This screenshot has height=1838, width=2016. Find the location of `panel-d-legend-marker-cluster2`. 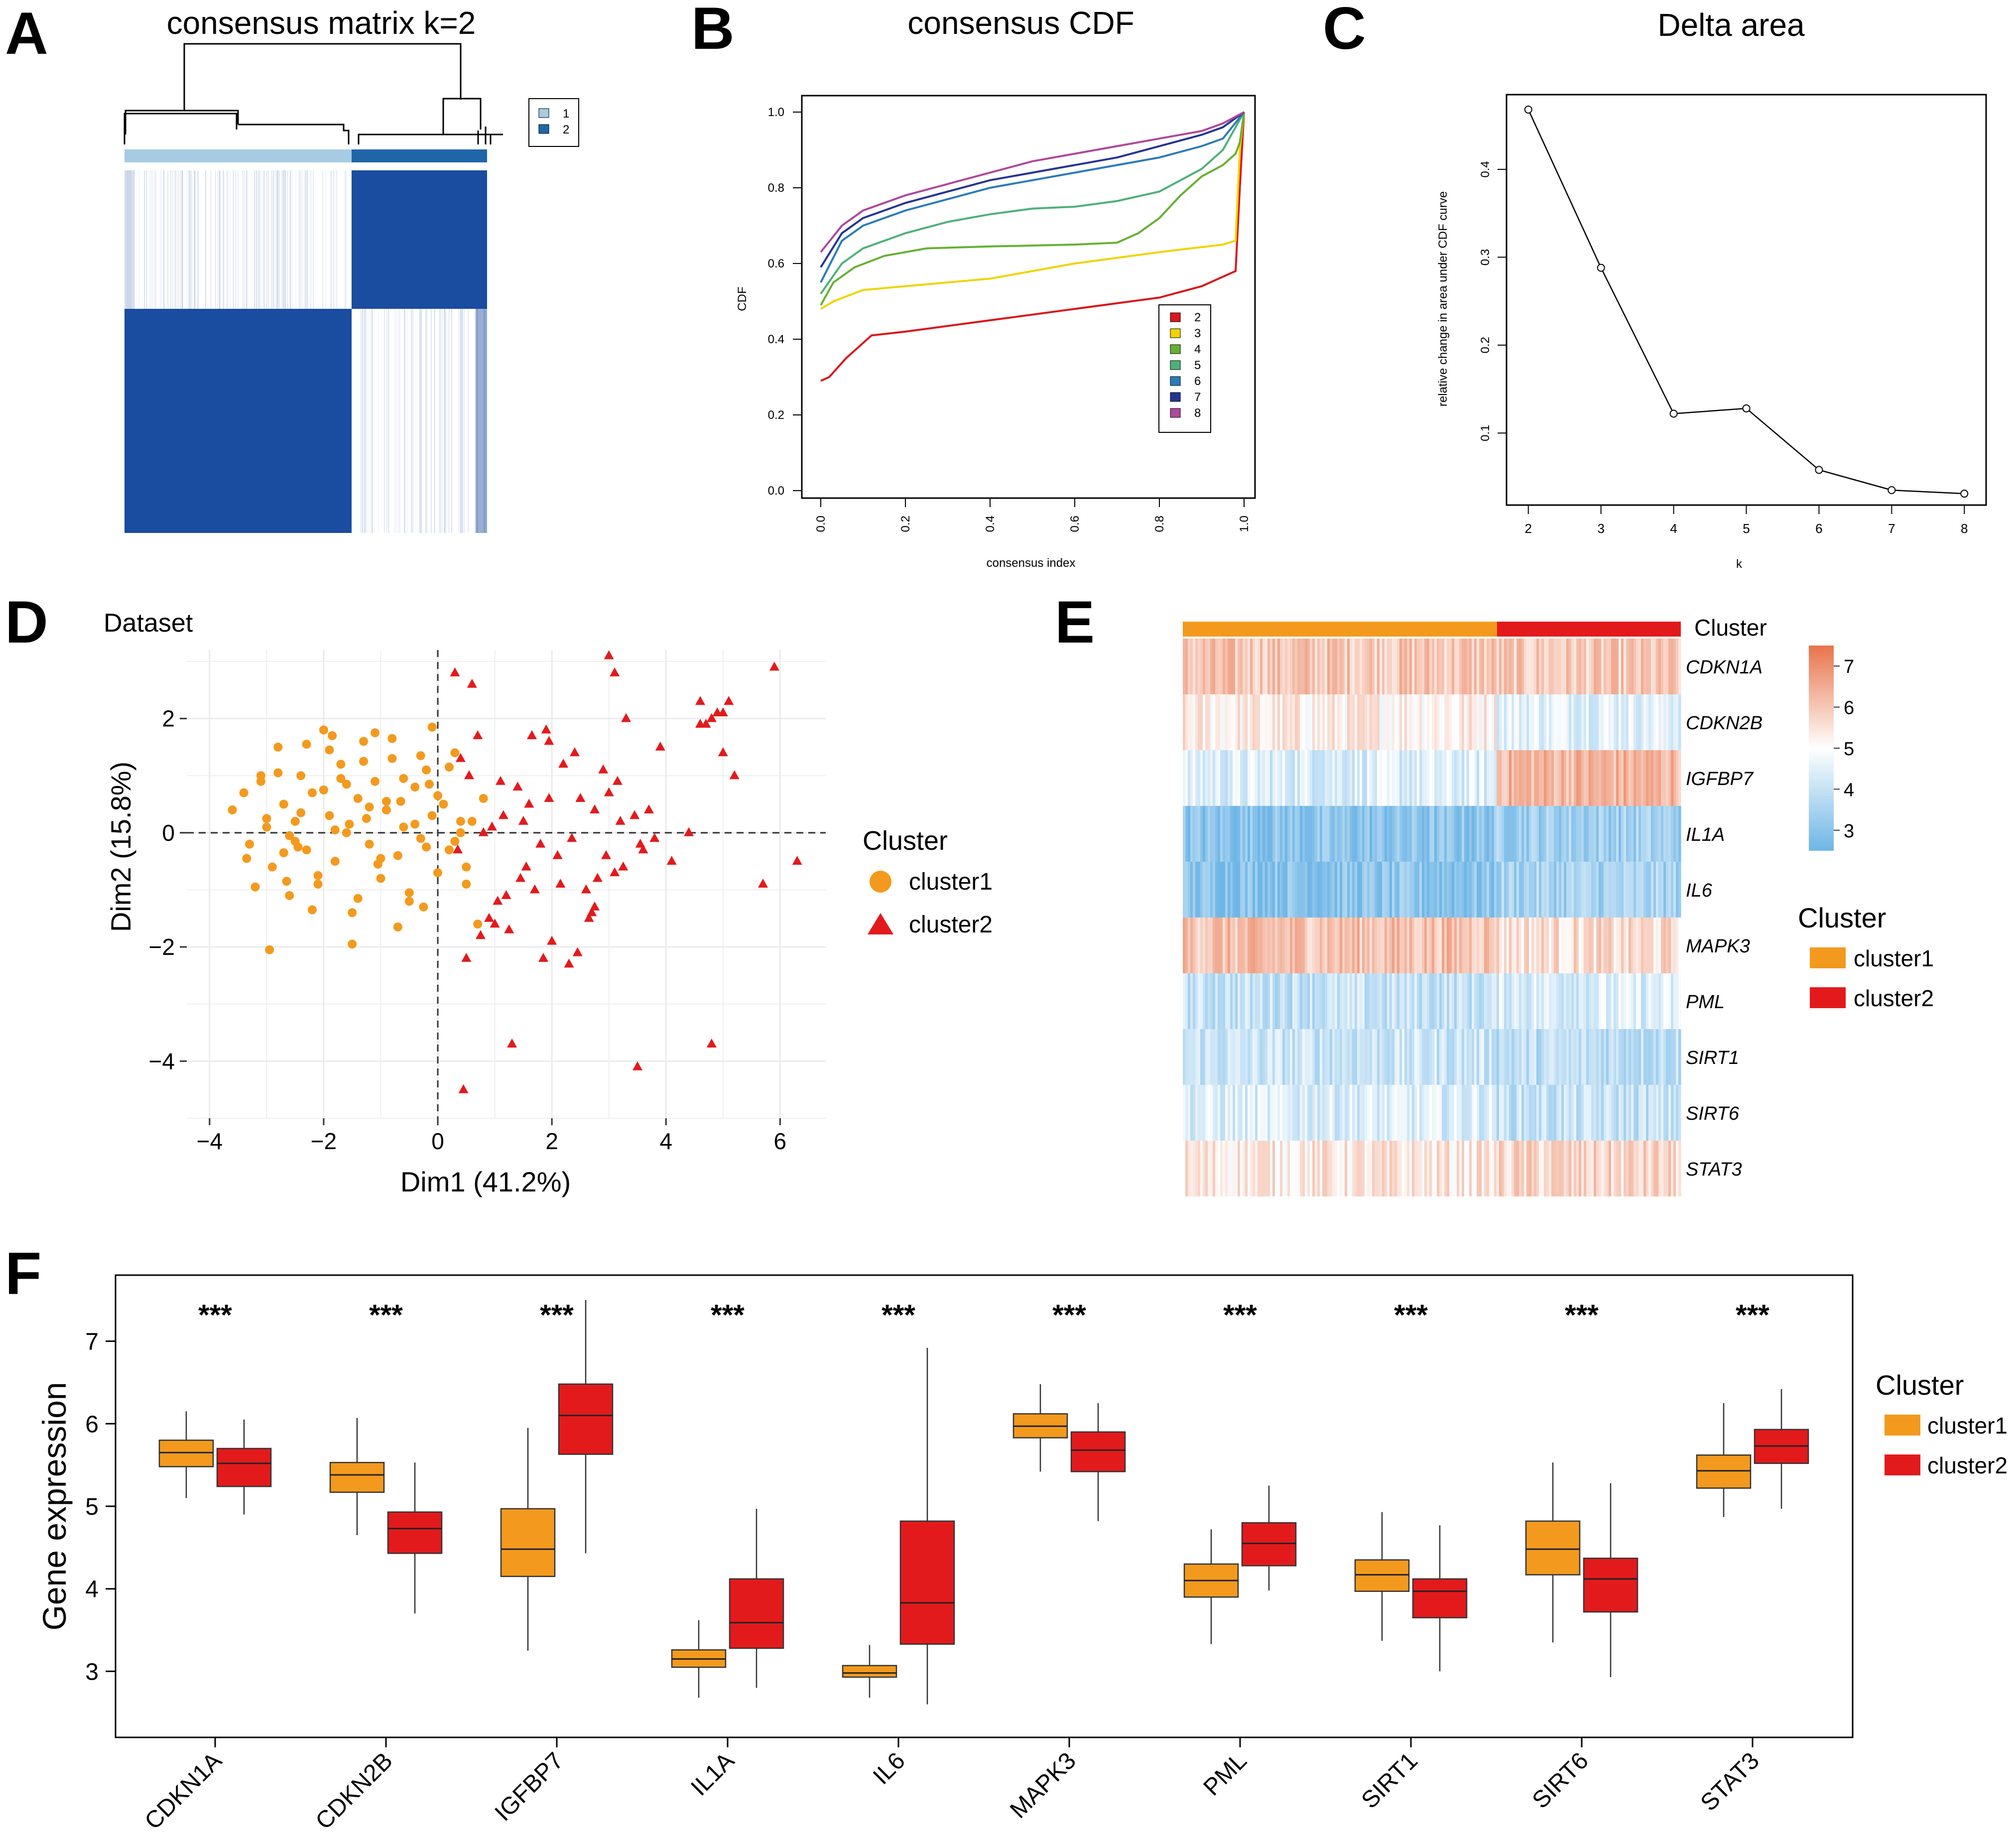

panel-d-legend-marker-cluster2 is located at coordinates (880, 923).